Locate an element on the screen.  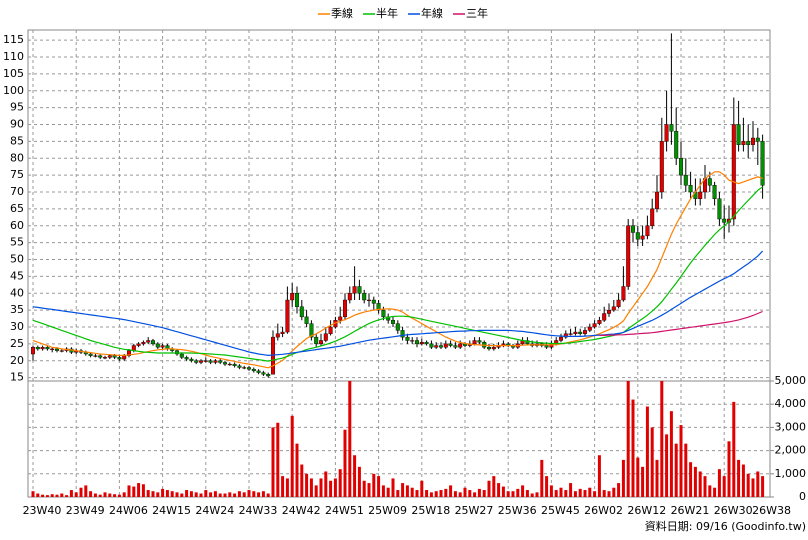
y2-tick-label: 4,000 is located at coordinates (791, 403).